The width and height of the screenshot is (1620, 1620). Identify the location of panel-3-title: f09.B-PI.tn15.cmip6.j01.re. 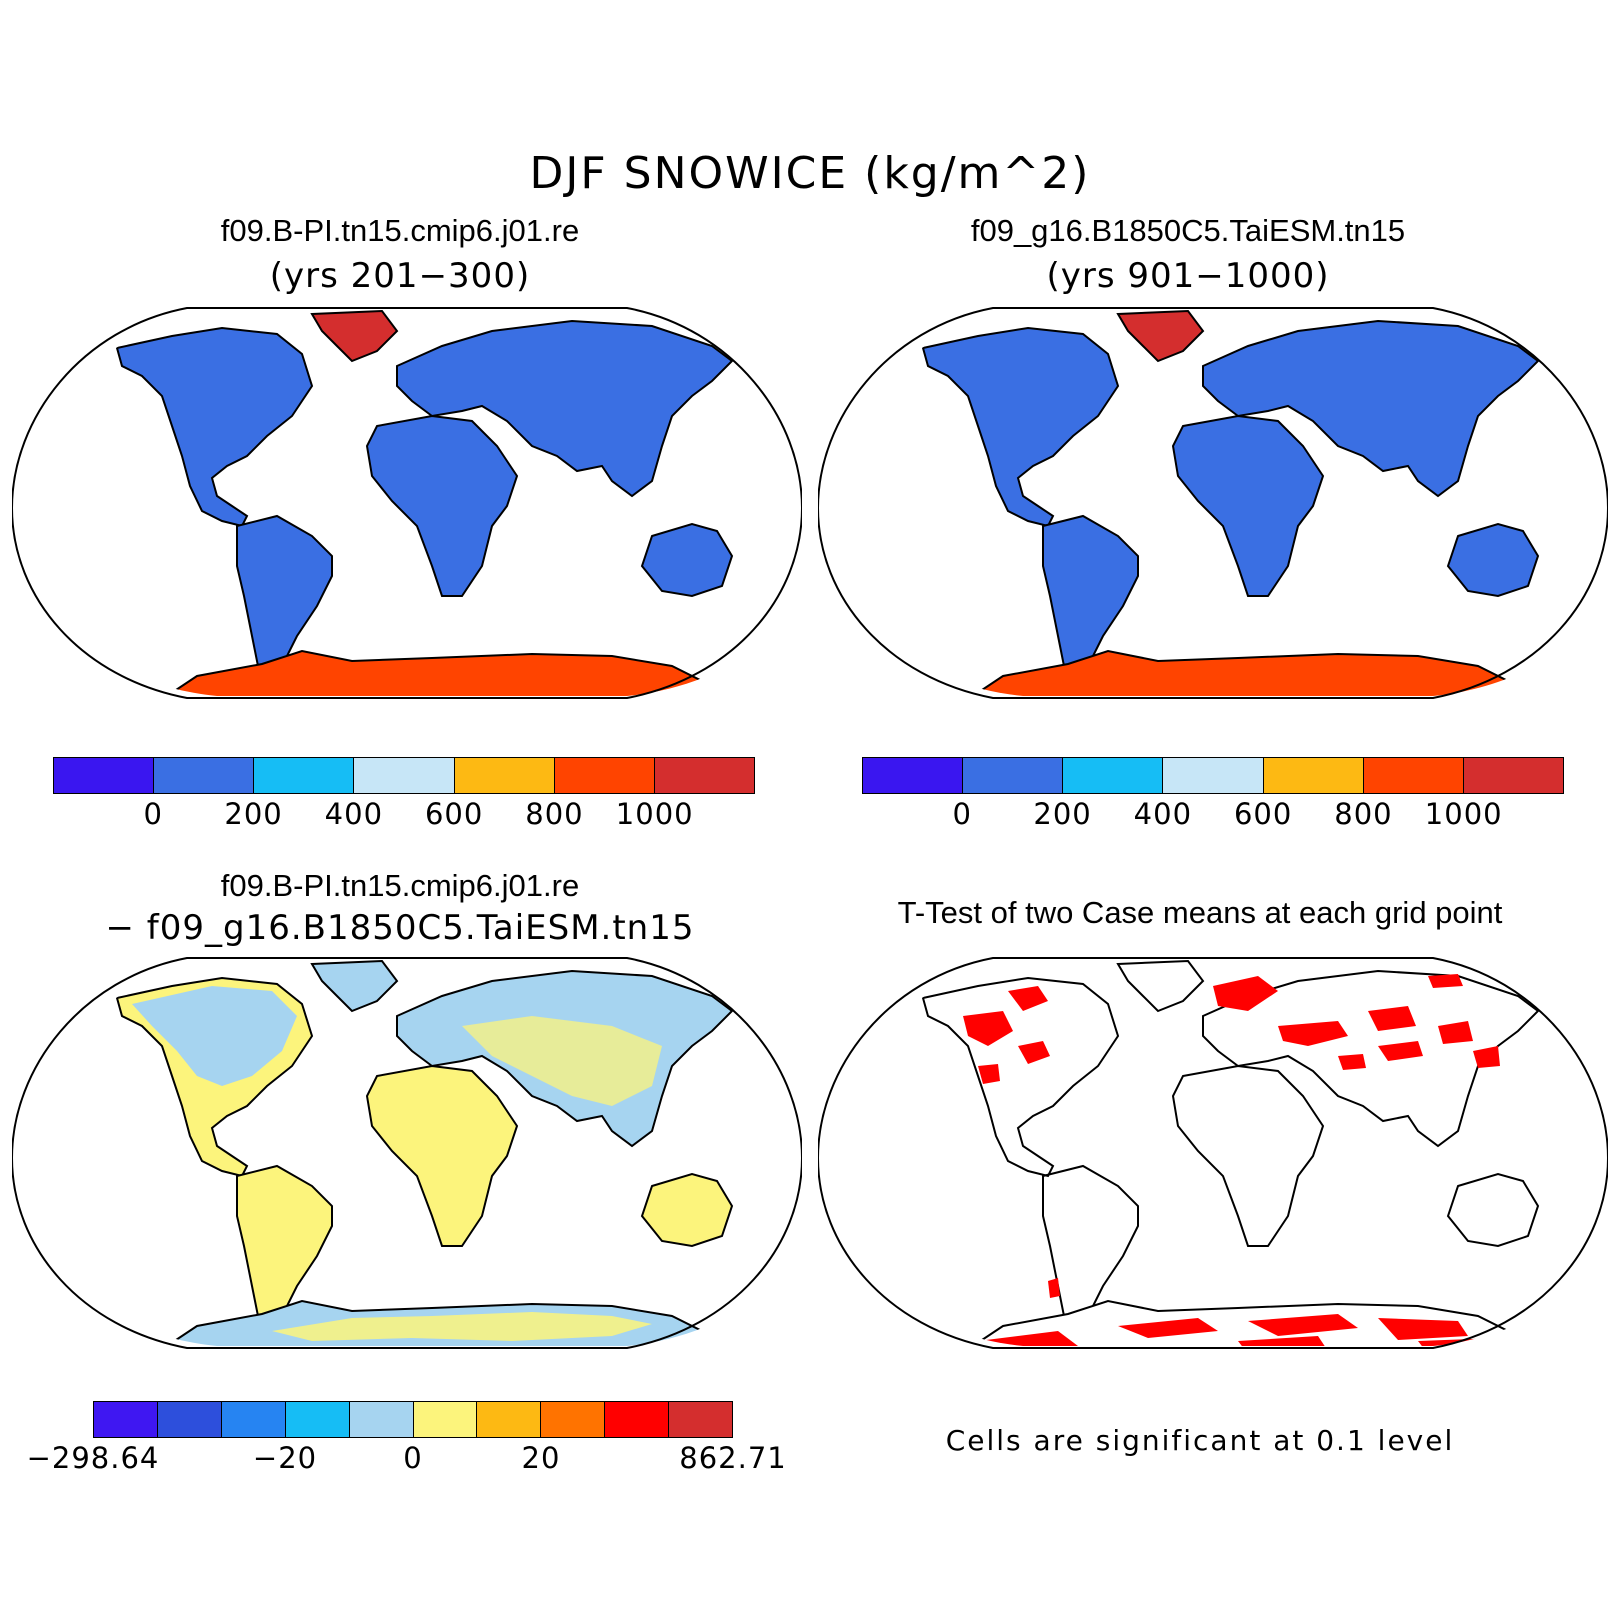
(400, 885).